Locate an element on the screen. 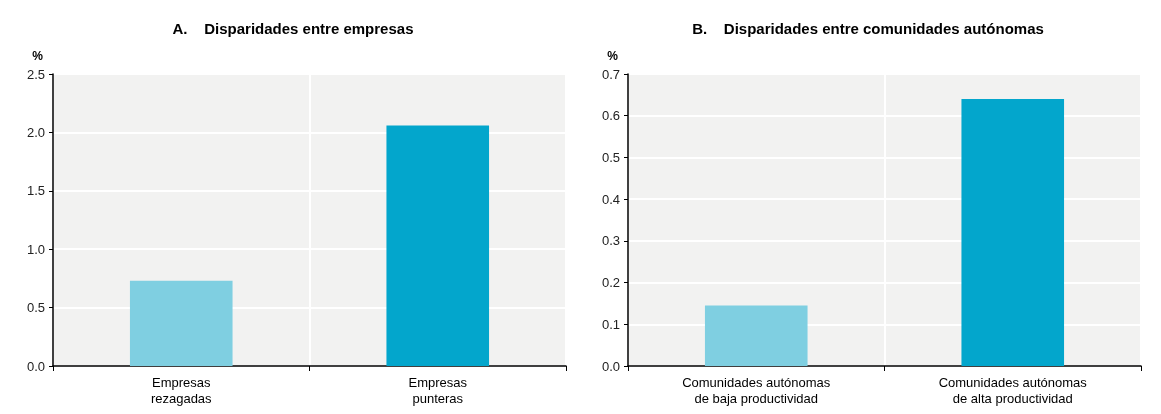  x-tick-label: Empresas punteras is located at coordinates (438, 390).